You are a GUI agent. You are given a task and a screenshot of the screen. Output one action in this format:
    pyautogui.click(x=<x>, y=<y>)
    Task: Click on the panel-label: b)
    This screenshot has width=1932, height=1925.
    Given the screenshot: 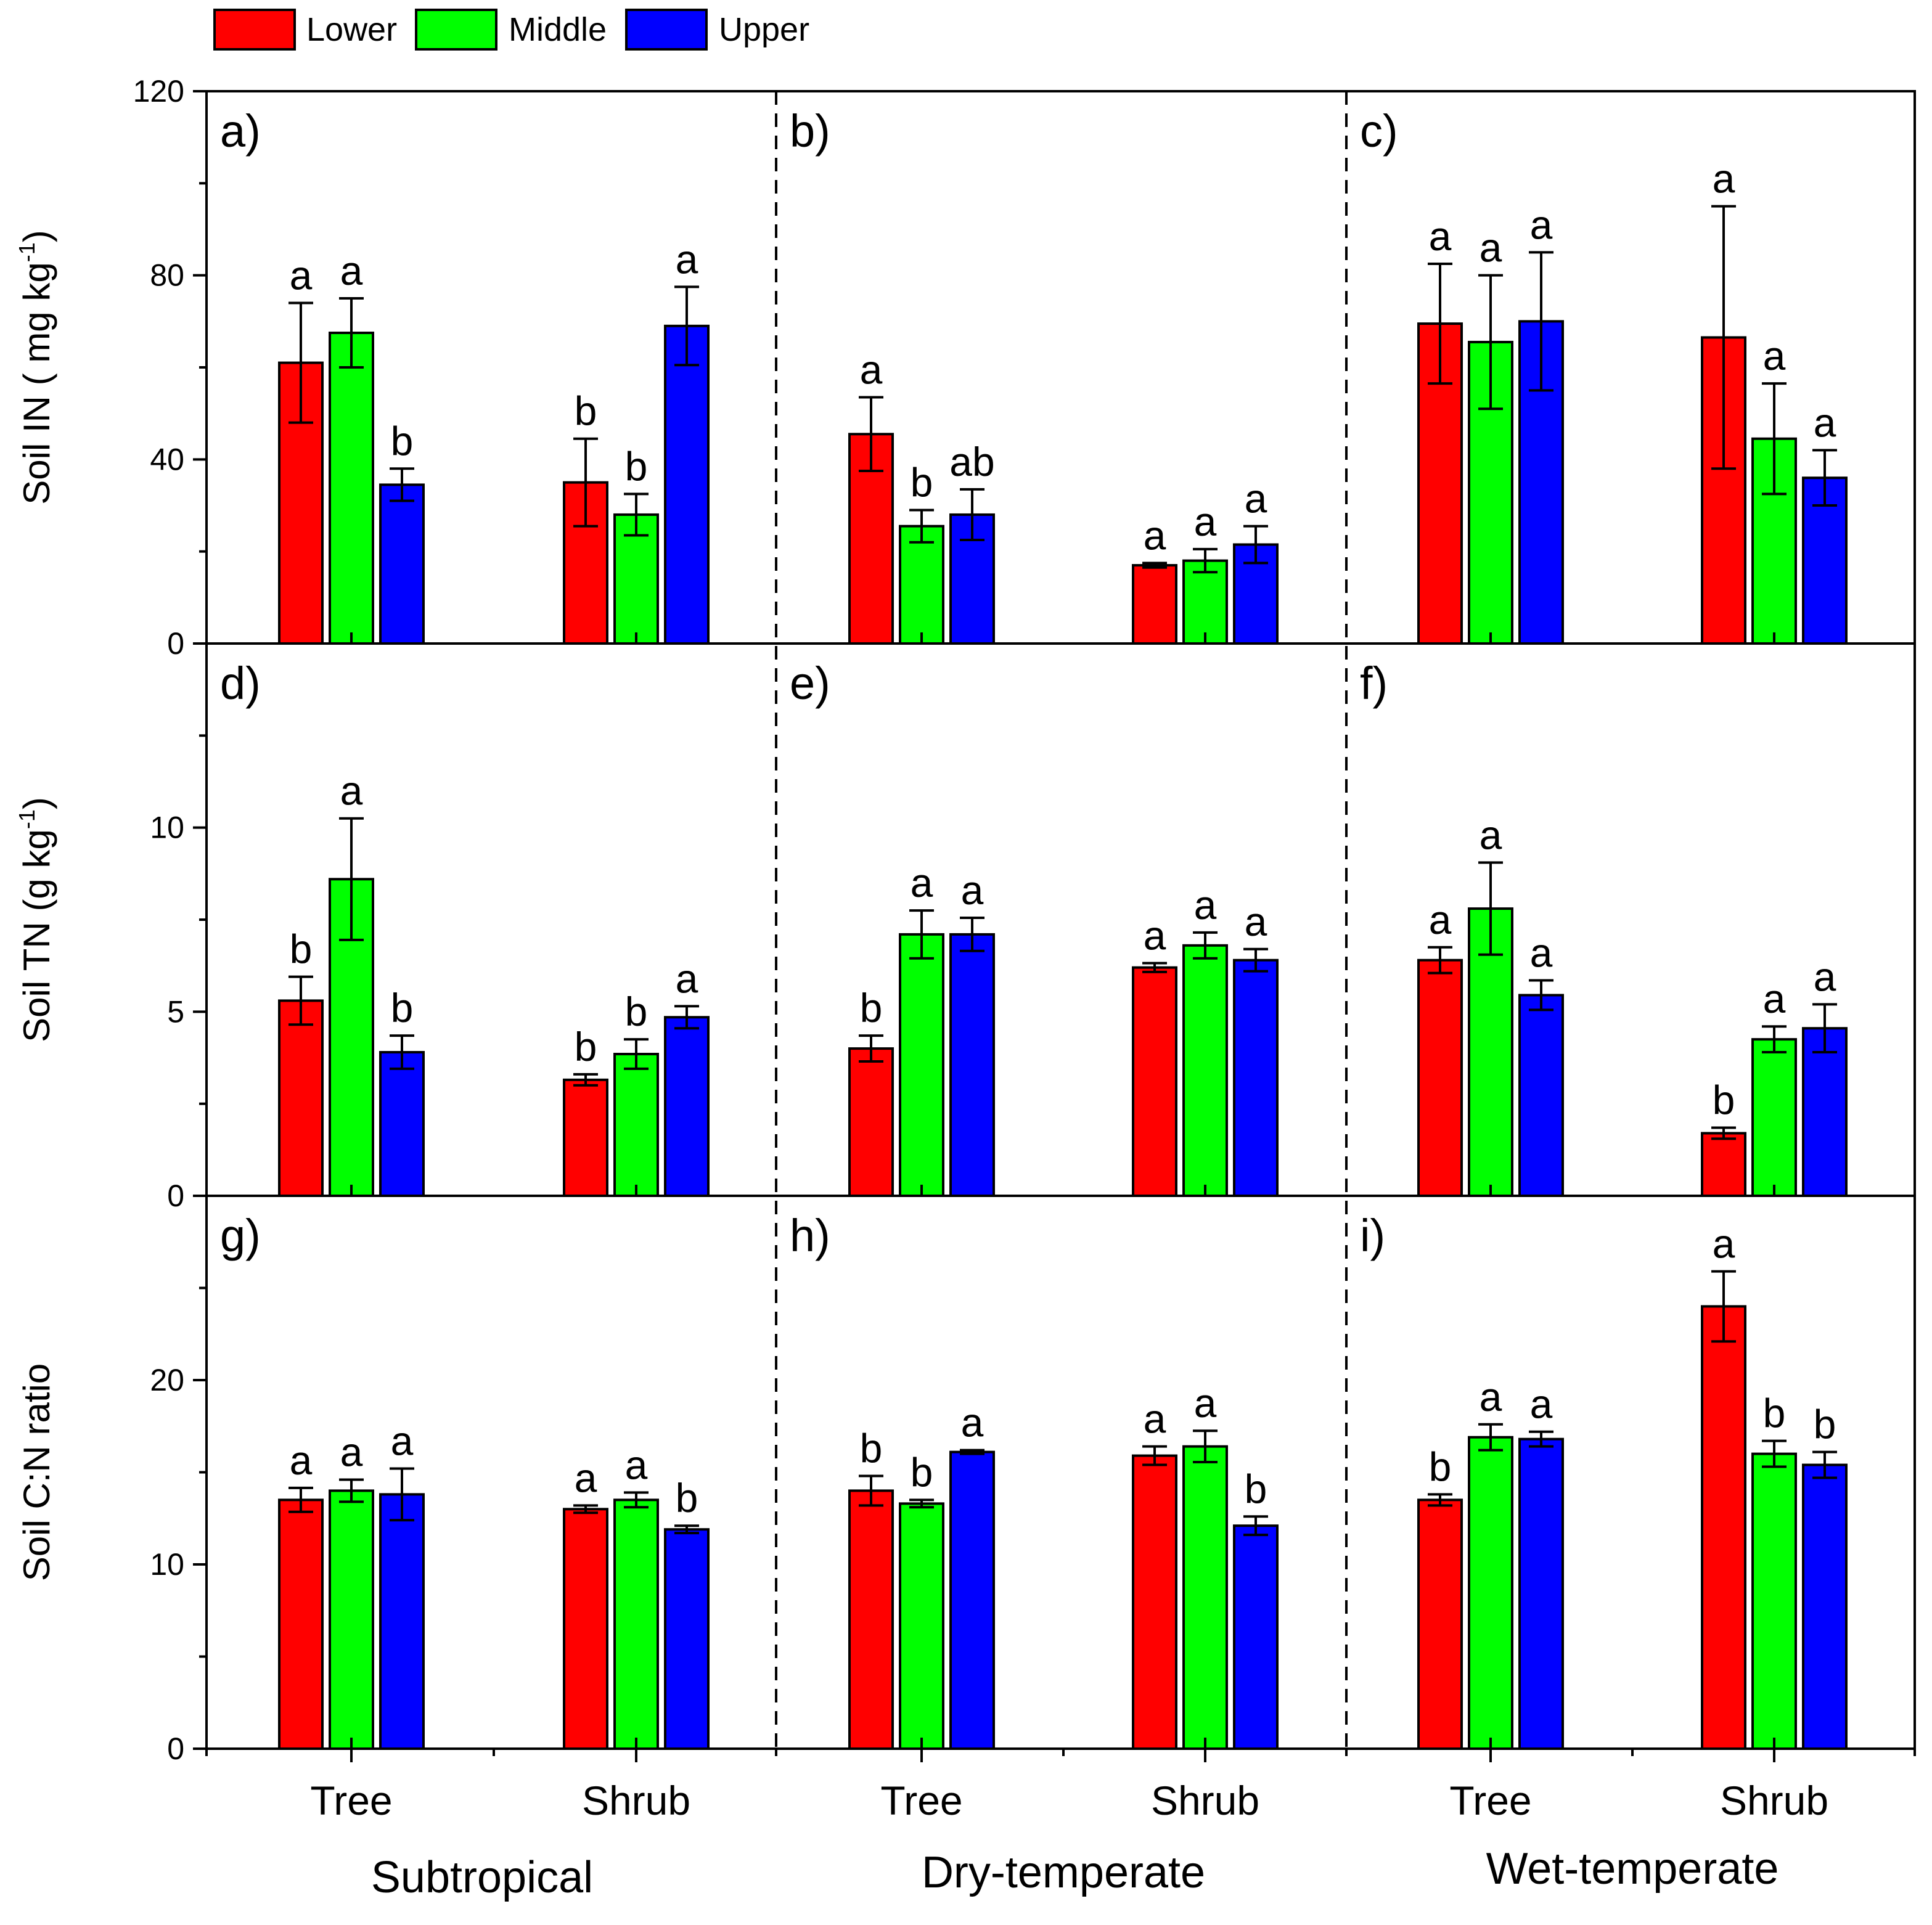 What is the action you would take?
    pyautogui.click(x=810, y=131)
    